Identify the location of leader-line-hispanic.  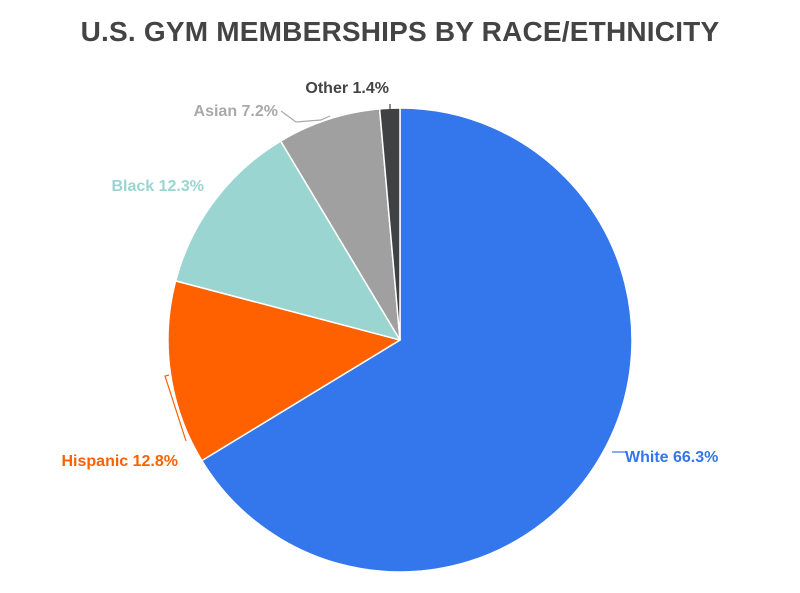
(175, 408).